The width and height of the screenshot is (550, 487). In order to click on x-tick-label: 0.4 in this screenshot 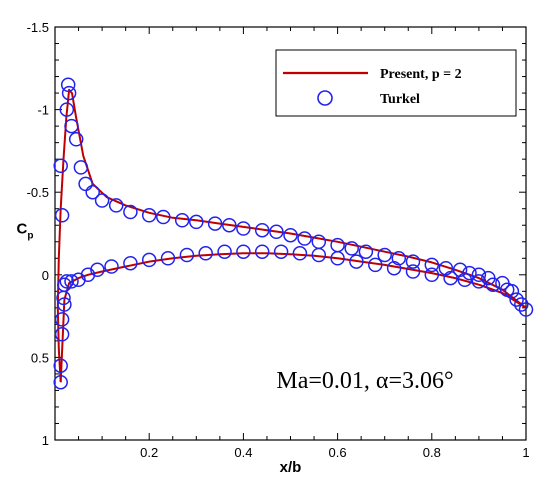, I will do `click(243, 452)`.